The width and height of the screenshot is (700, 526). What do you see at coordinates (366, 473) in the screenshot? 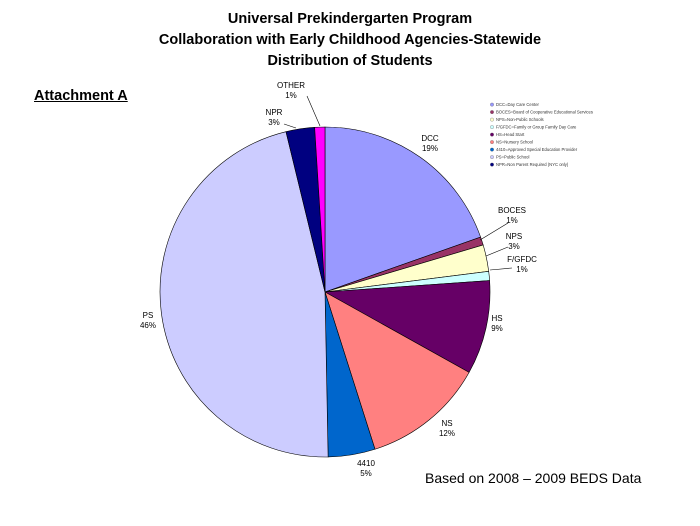
I see `slice-percent-label: 5%` at bounding box center [366, 473].